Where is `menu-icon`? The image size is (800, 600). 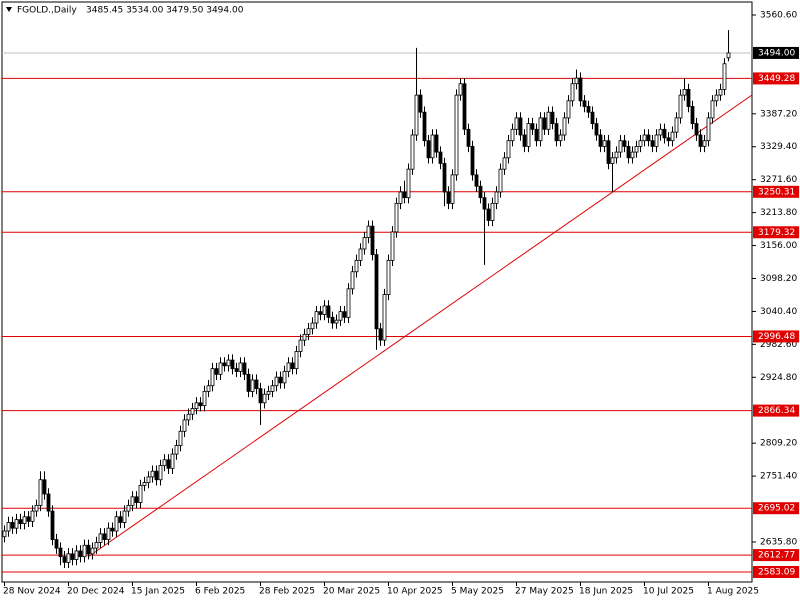
menu-icon is located at coordinates (9, 9).